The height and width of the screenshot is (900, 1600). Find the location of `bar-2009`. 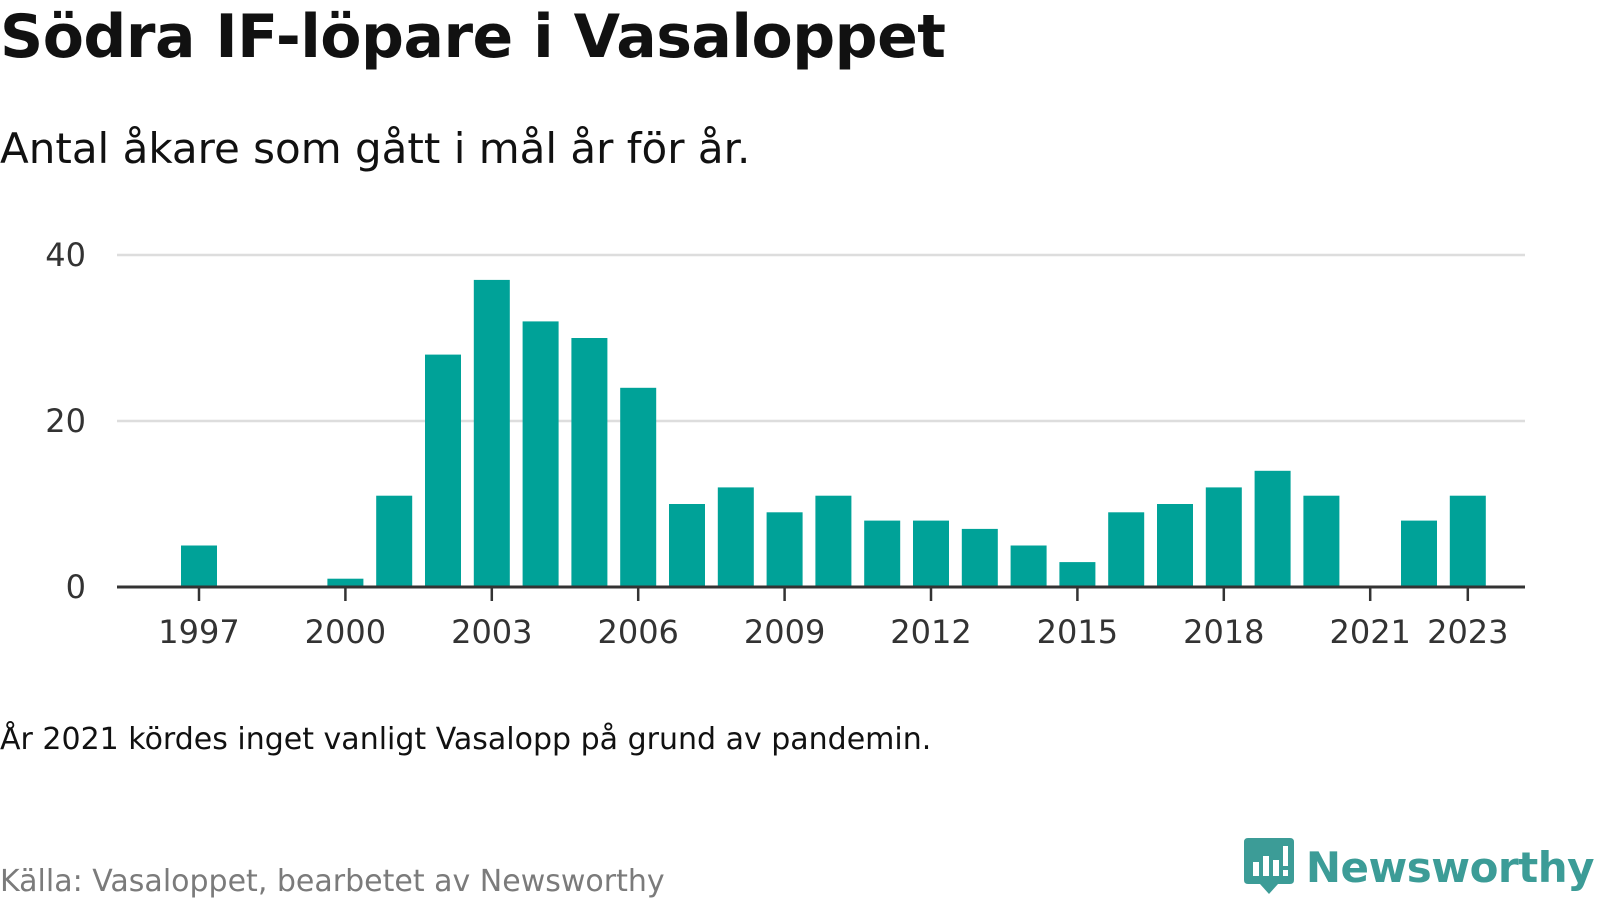

bar-2009 is located at coordinates (784, 549).